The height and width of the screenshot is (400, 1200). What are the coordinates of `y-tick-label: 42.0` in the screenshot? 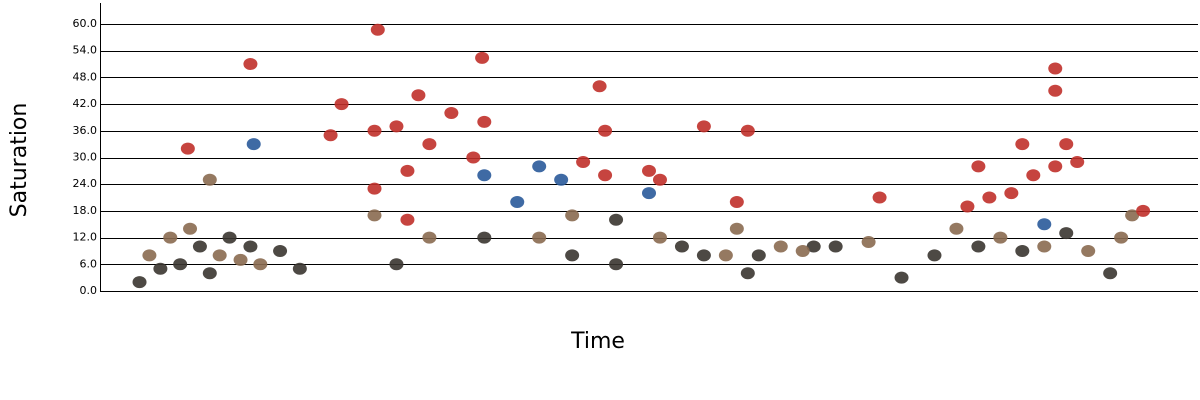 It's located at (85, 103).